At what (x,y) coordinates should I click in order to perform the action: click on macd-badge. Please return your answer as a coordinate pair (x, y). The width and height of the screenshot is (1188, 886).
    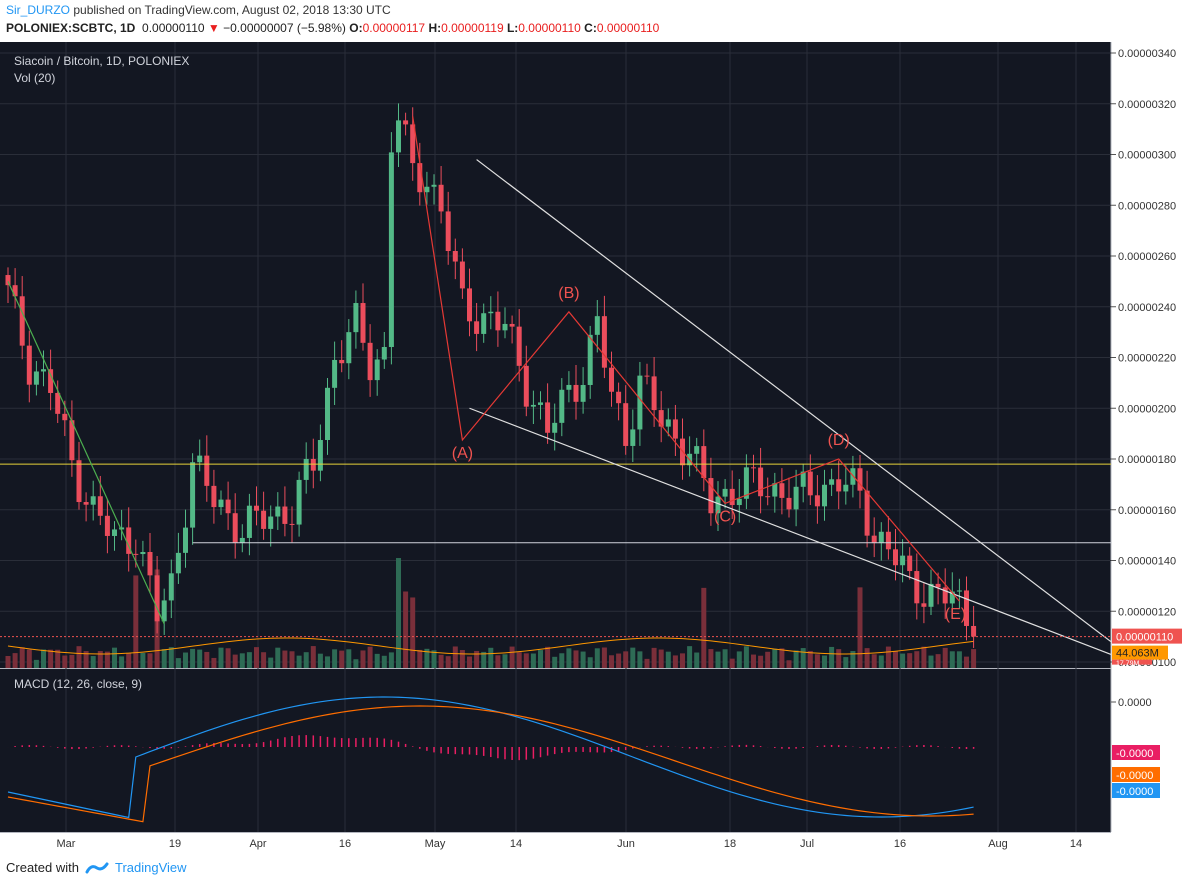
    Looking at the image, I should click on (1136, 752).